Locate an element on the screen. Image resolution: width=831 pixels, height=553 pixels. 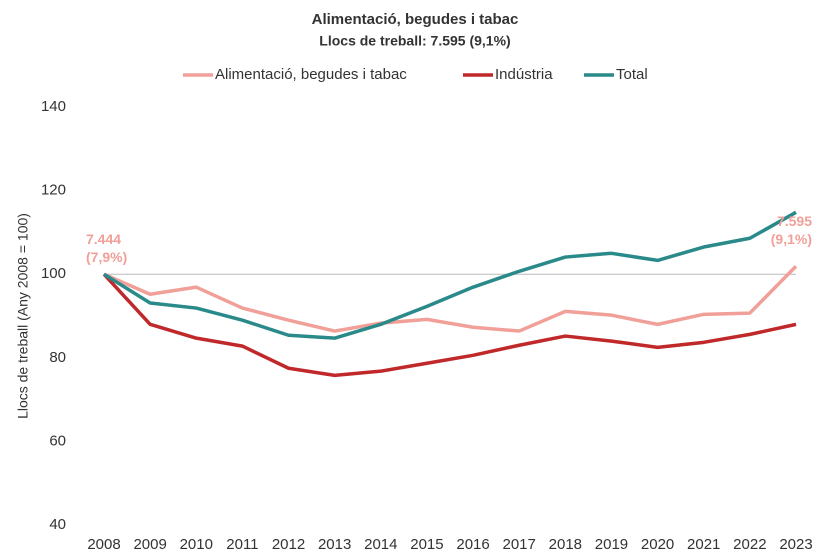
x-tick-label: 2015 is located at coordinates (426, 544).